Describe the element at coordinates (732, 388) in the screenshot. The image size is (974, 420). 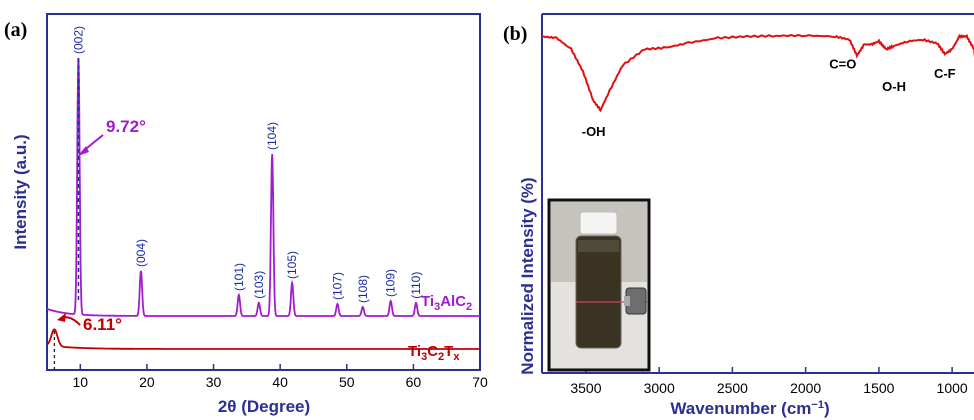
I see `ftir-x-tick-label: 2500` at that location.